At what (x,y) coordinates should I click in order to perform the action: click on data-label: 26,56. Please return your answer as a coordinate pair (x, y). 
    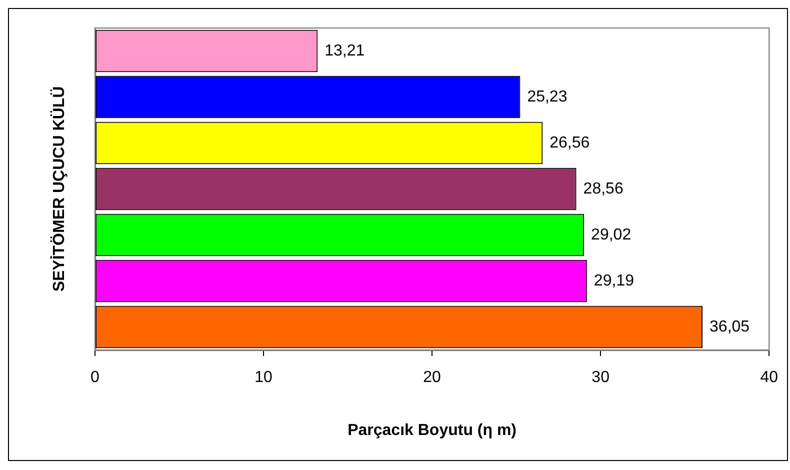
    Looking at the image, I should click on (570, 143).